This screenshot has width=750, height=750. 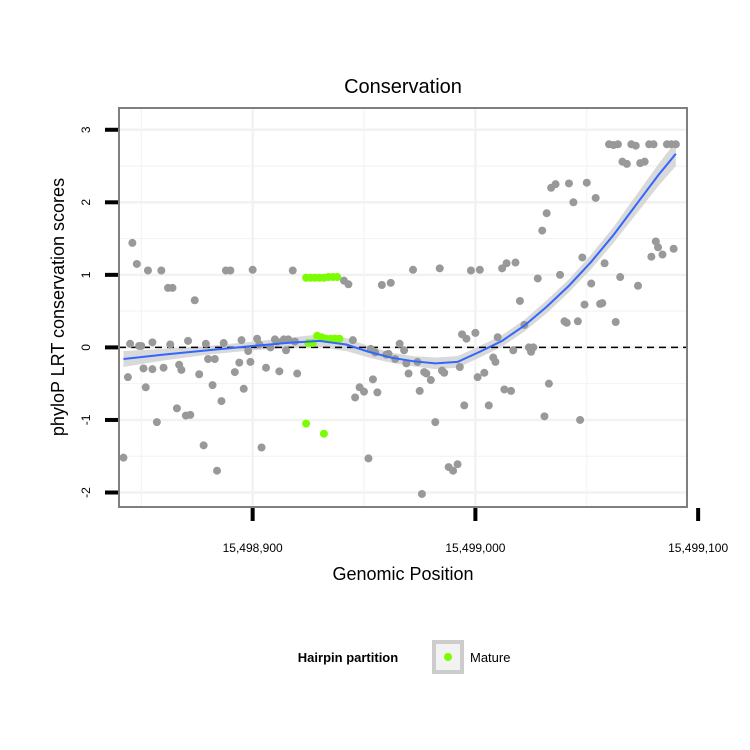 What do you see at coordinates (98, 312) in the screenshot?
I see `y-axis: -2 -1 0 1 2 3` at bounding box center [98, 312].